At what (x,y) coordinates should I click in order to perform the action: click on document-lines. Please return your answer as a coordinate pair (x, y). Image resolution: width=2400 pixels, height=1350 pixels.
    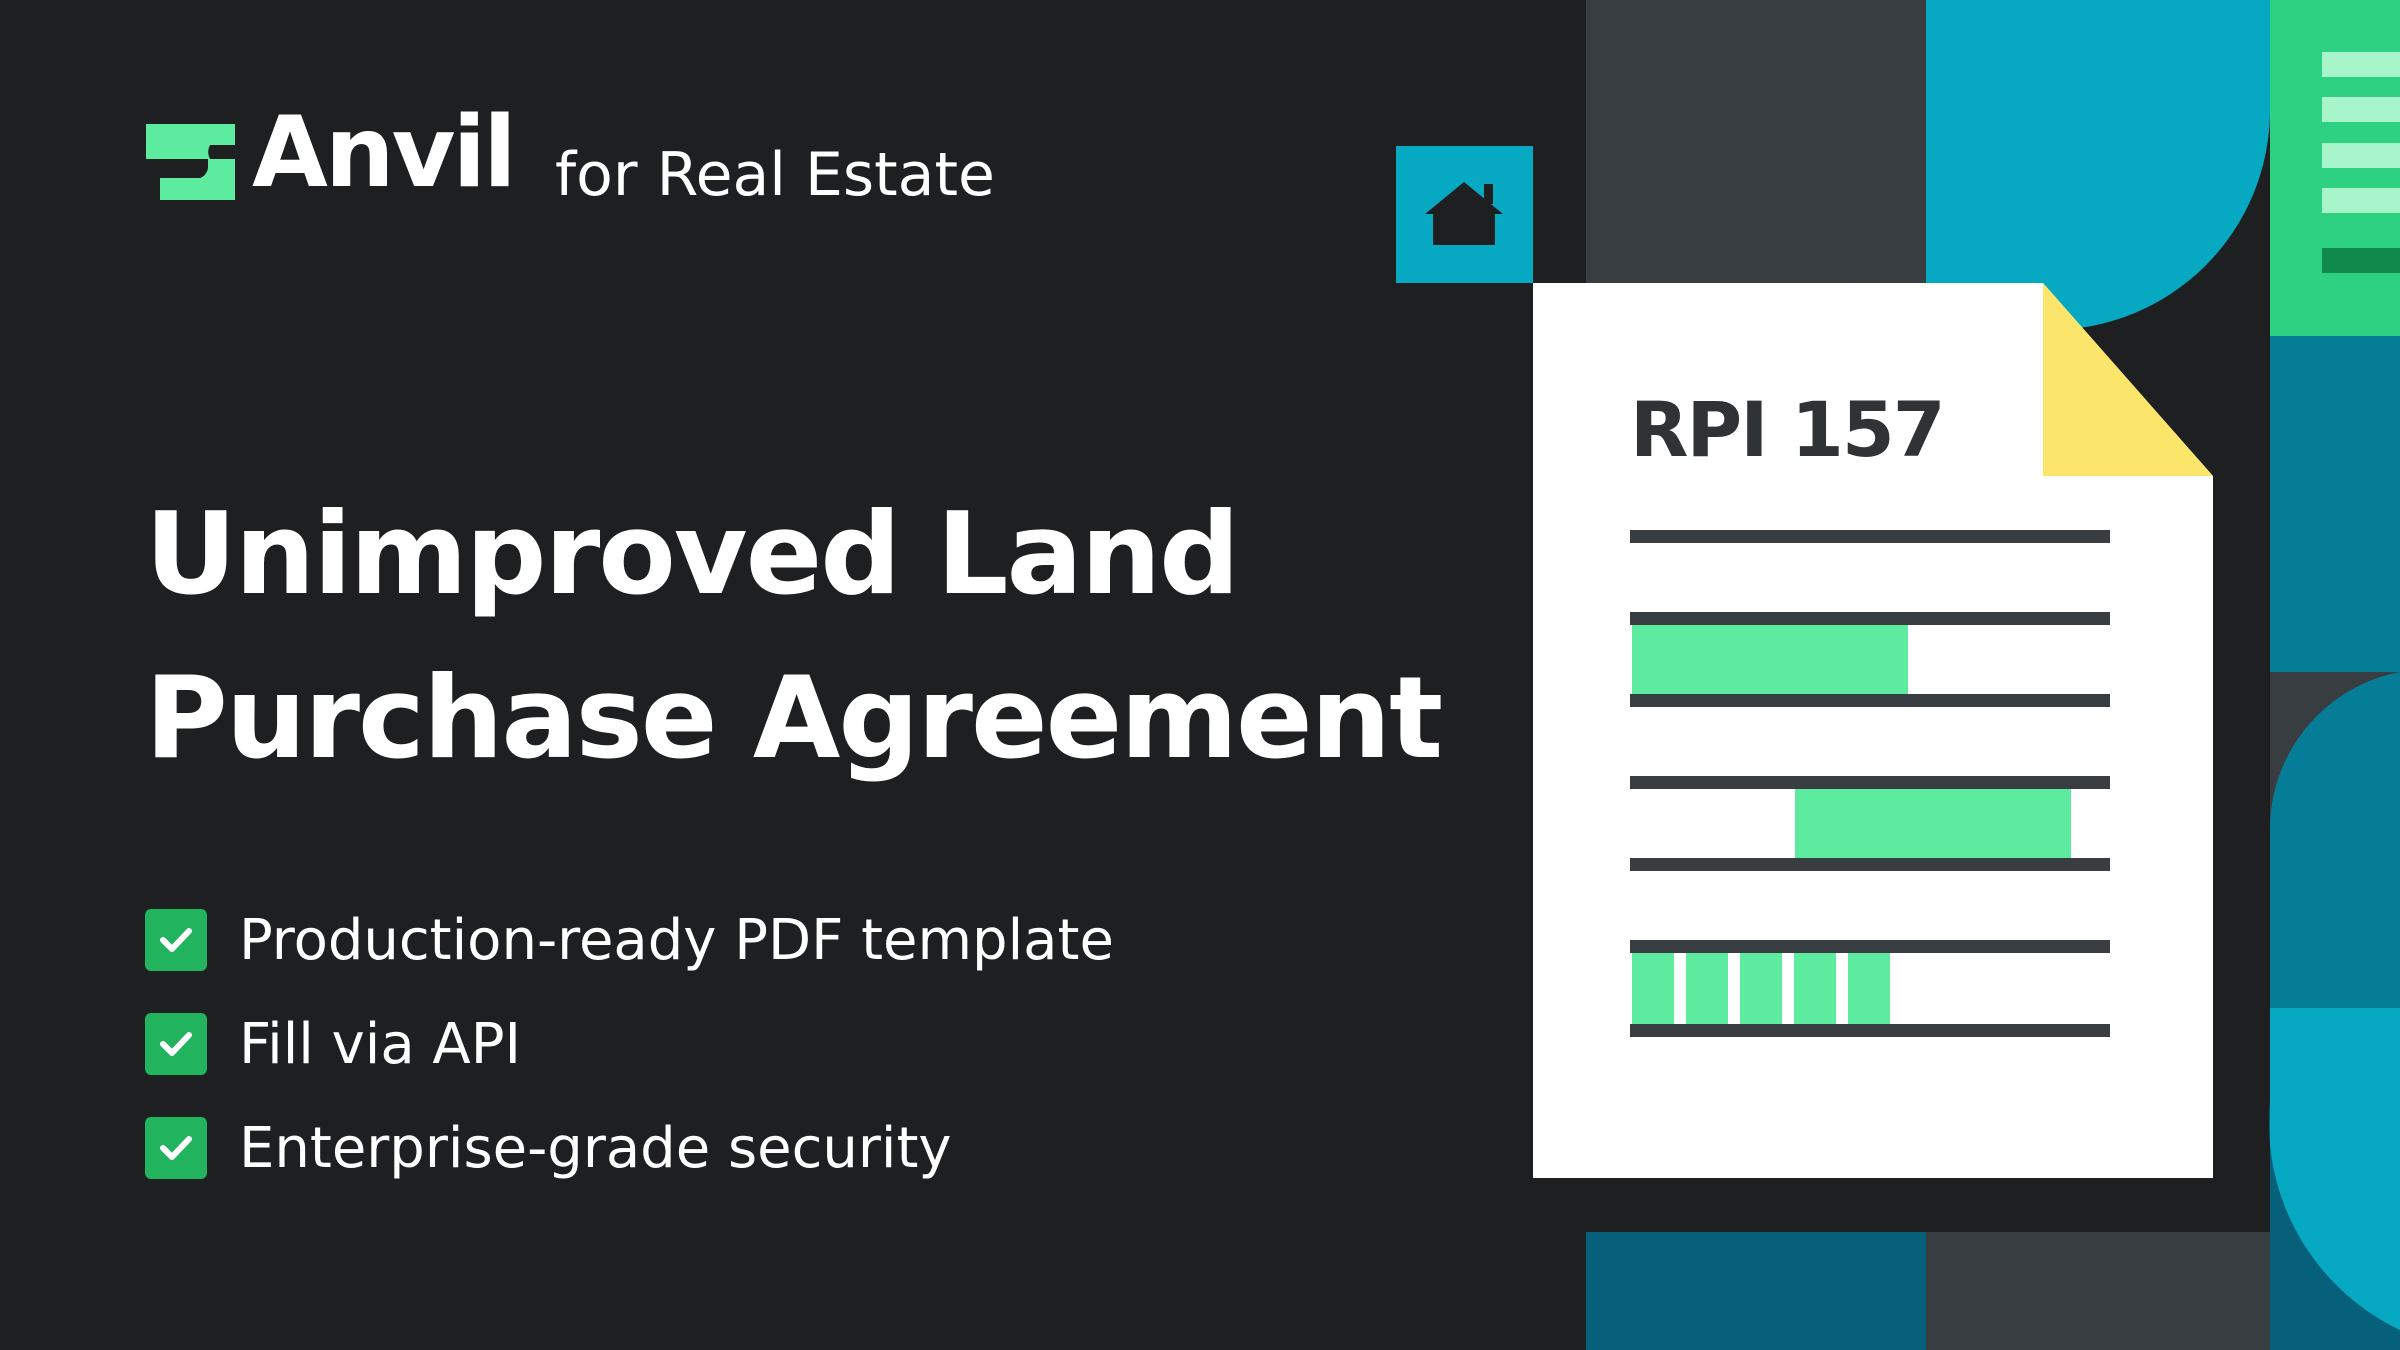
    Looking at the image, I should click on (1870, 783).